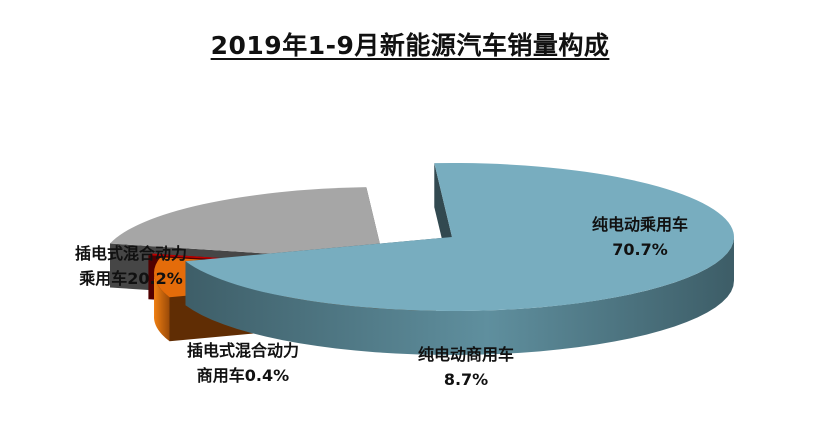 This screenshot has height=433, width=820. Describe the element at coordinates (243, 363) in the screenshot. I see `slice-label-2: 插电式混合动力商用车0.4%` at that location.